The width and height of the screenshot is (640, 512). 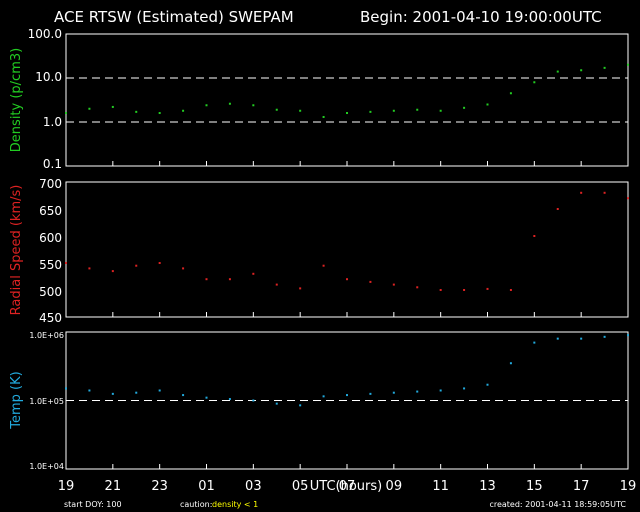 What do you see at coordinates (50, 184) in the screenshot?
I see `speed-ytick: 700` at bounding box center [50, 184].